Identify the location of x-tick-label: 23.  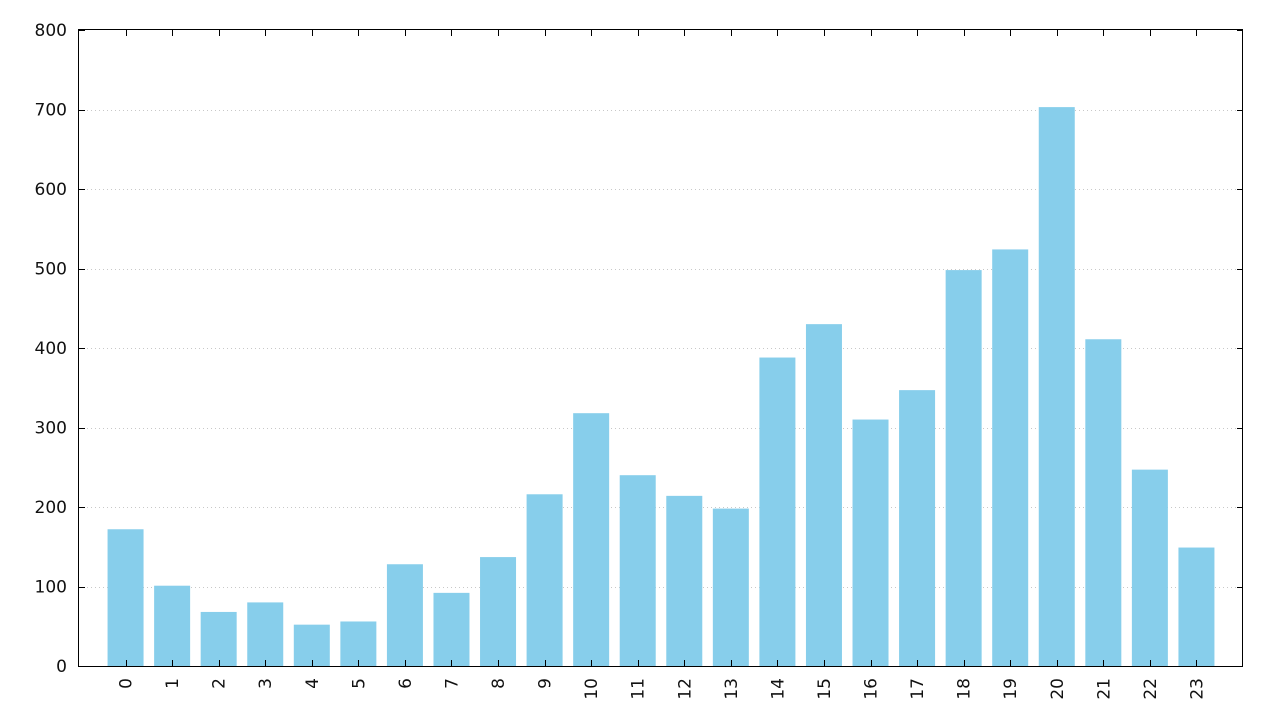
(1197, 689).